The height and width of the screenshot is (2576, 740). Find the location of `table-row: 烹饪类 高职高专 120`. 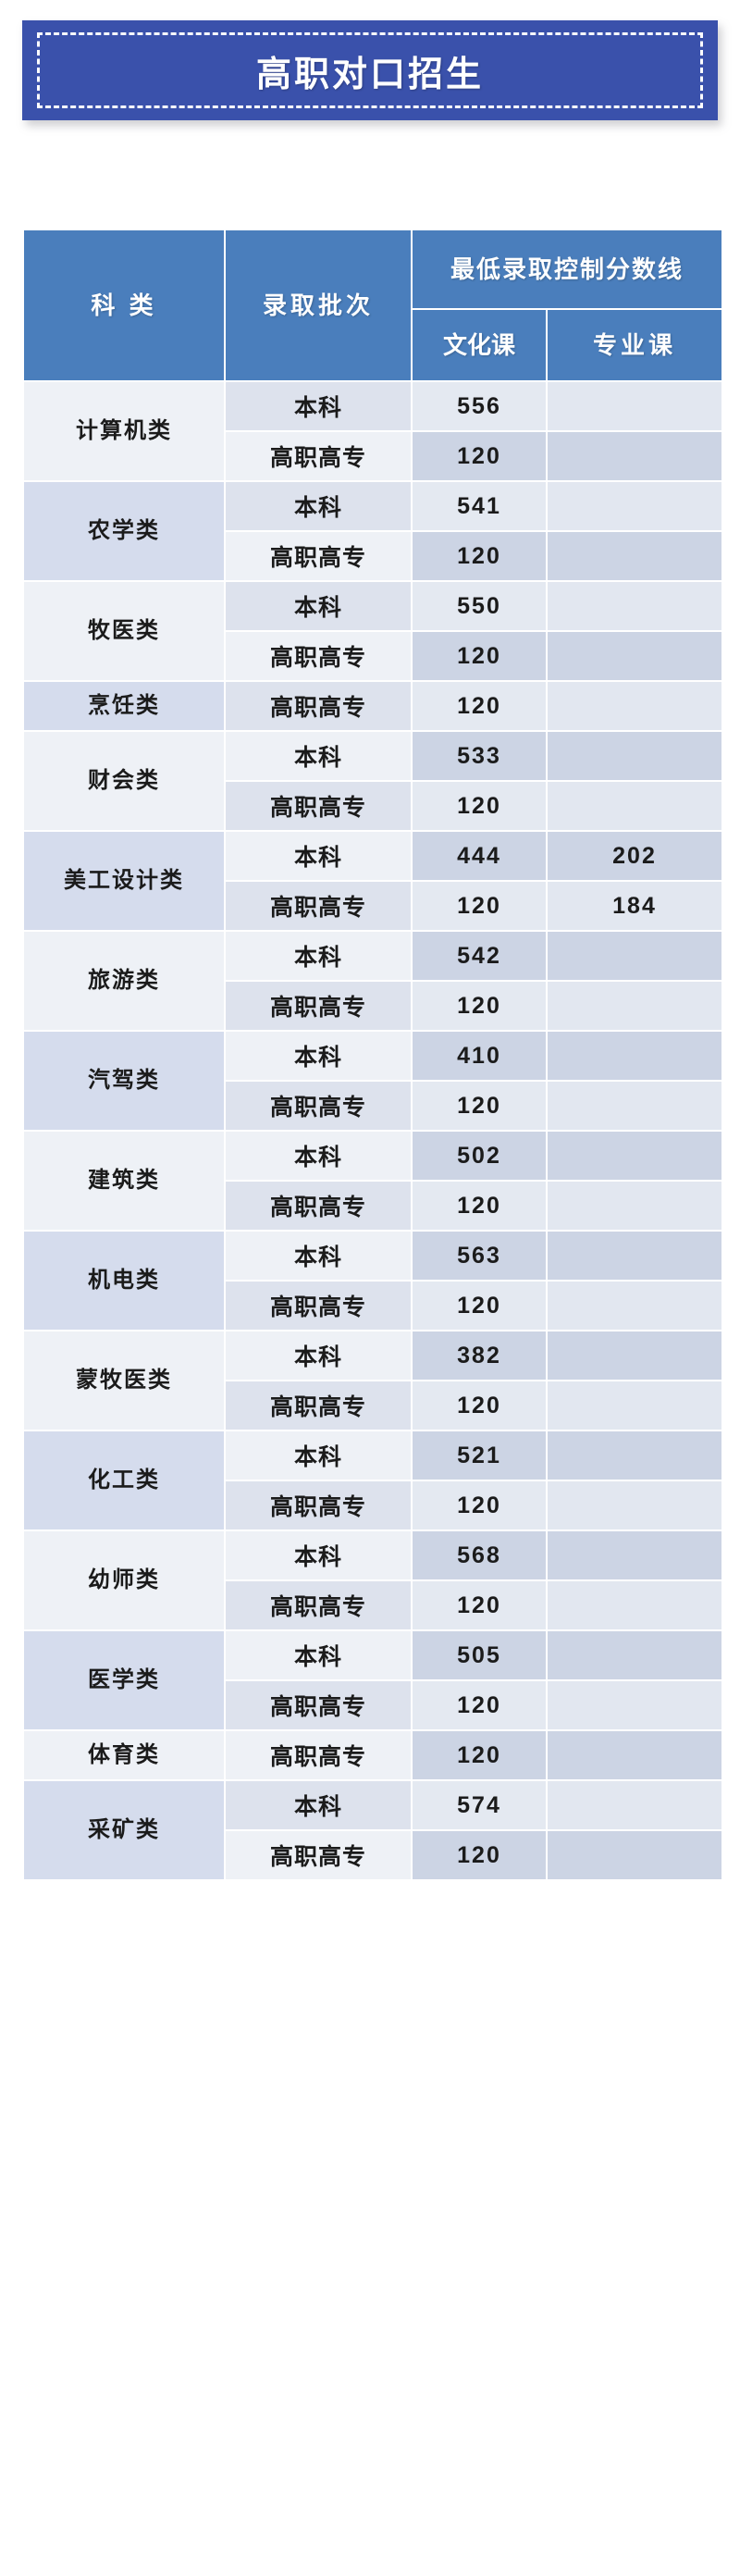

table-row: 烹饪类 高职高专 120 is located at coordinates (373, 706).